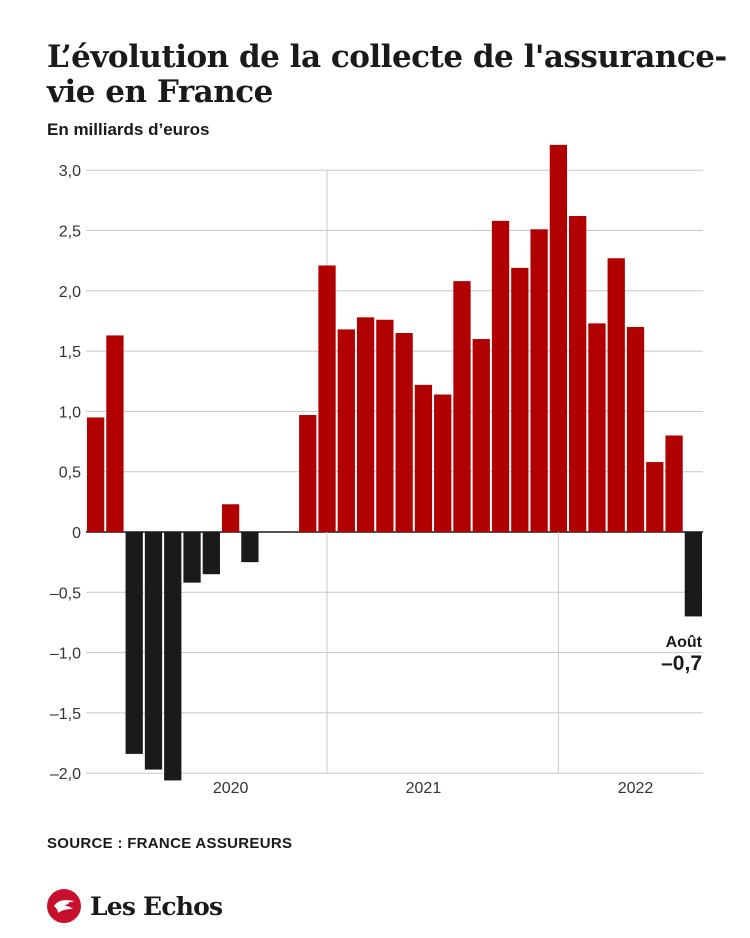  Describe the element at coordinates (681, 663) in the screenshot. I see `annotation-value: –0,7` at that location.